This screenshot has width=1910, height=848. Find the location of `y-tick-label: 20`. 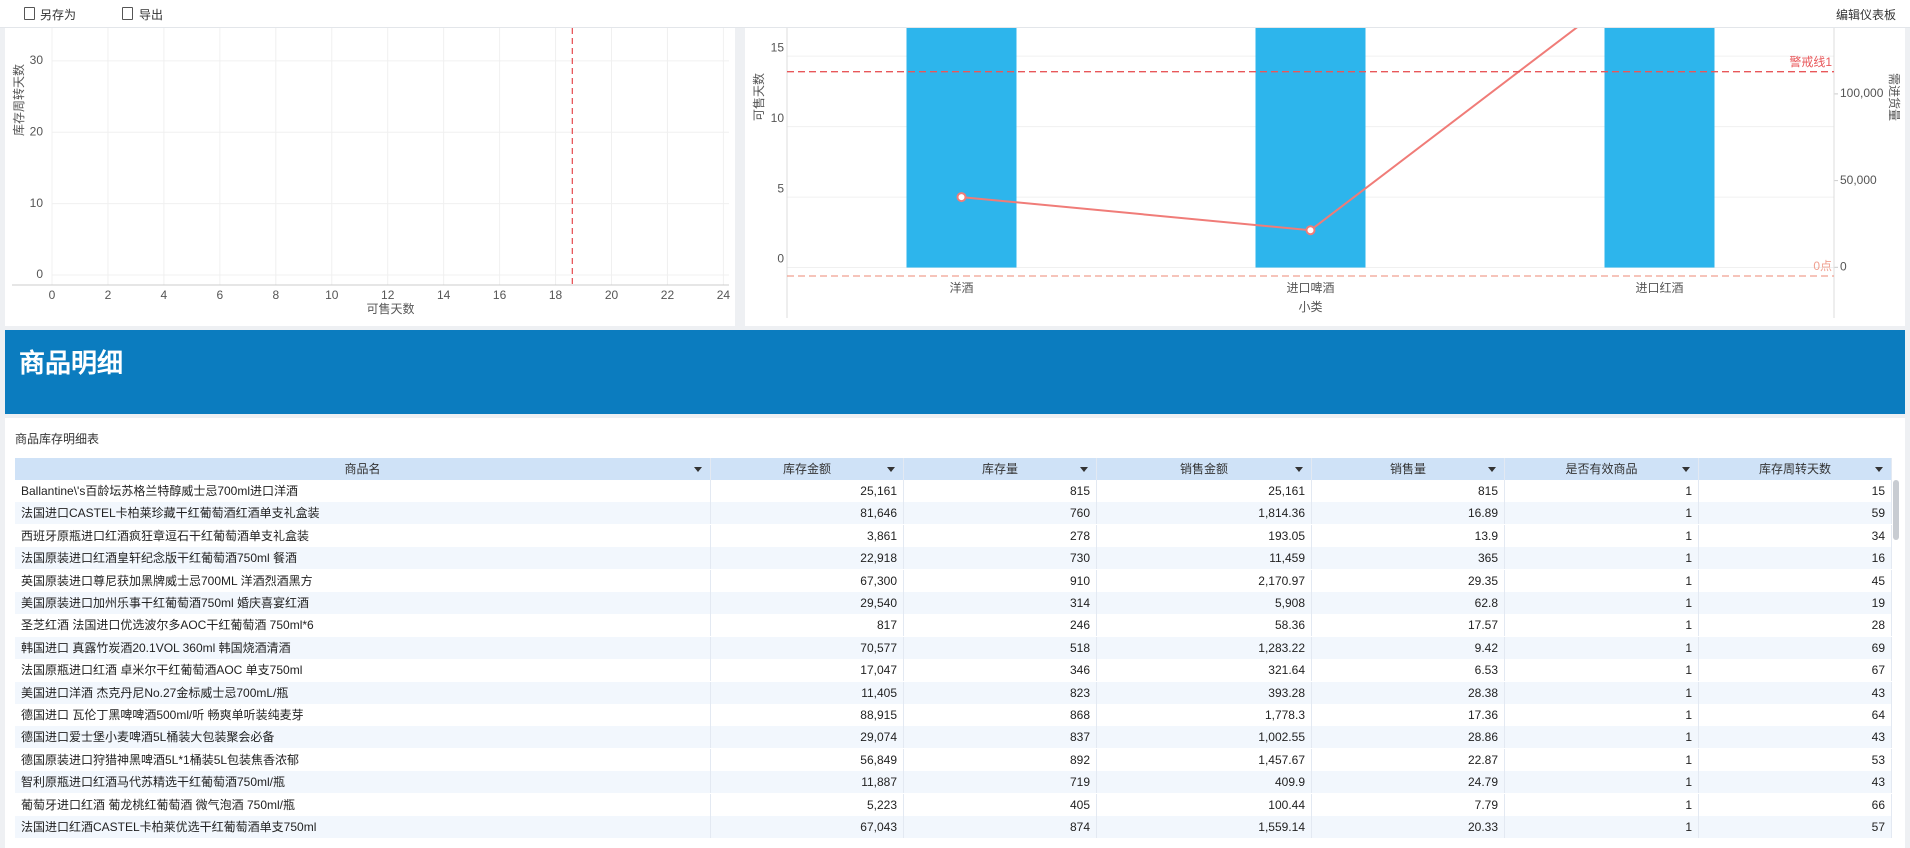

y-tick-label: 20 is located at coordinates (37, 131).